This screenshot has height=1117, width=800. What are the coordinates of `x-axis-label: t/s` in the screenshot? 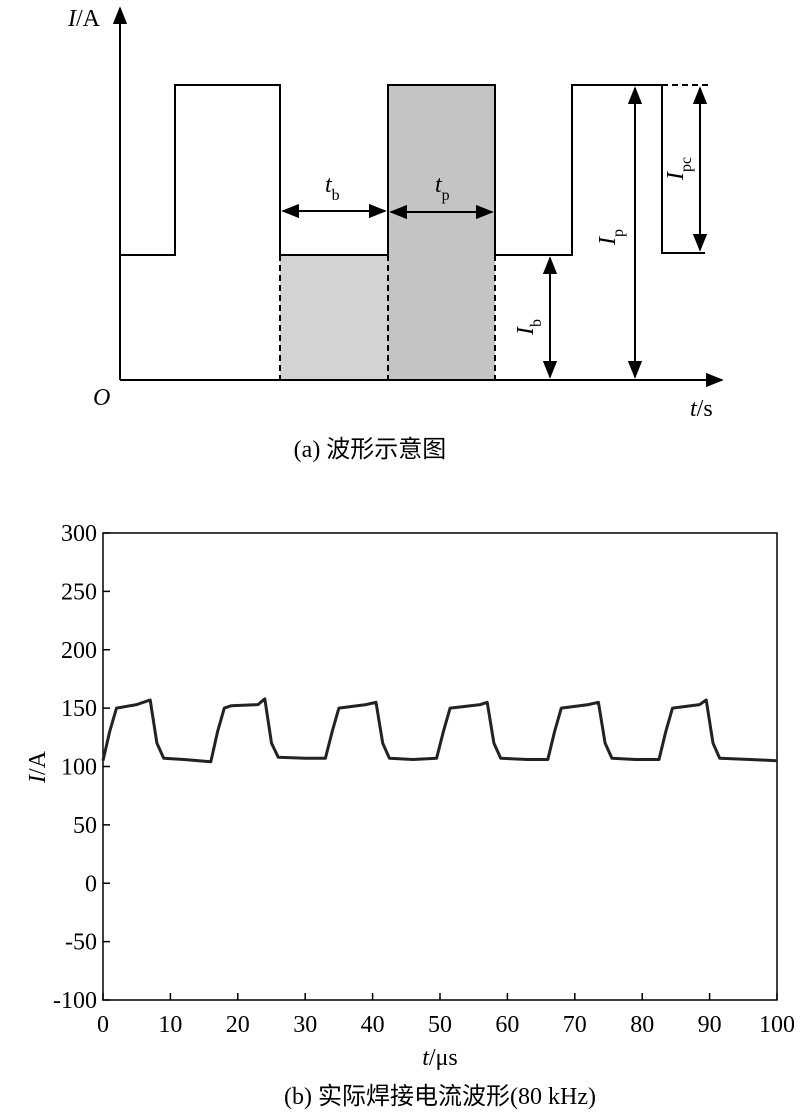 It's located at (701, 409).